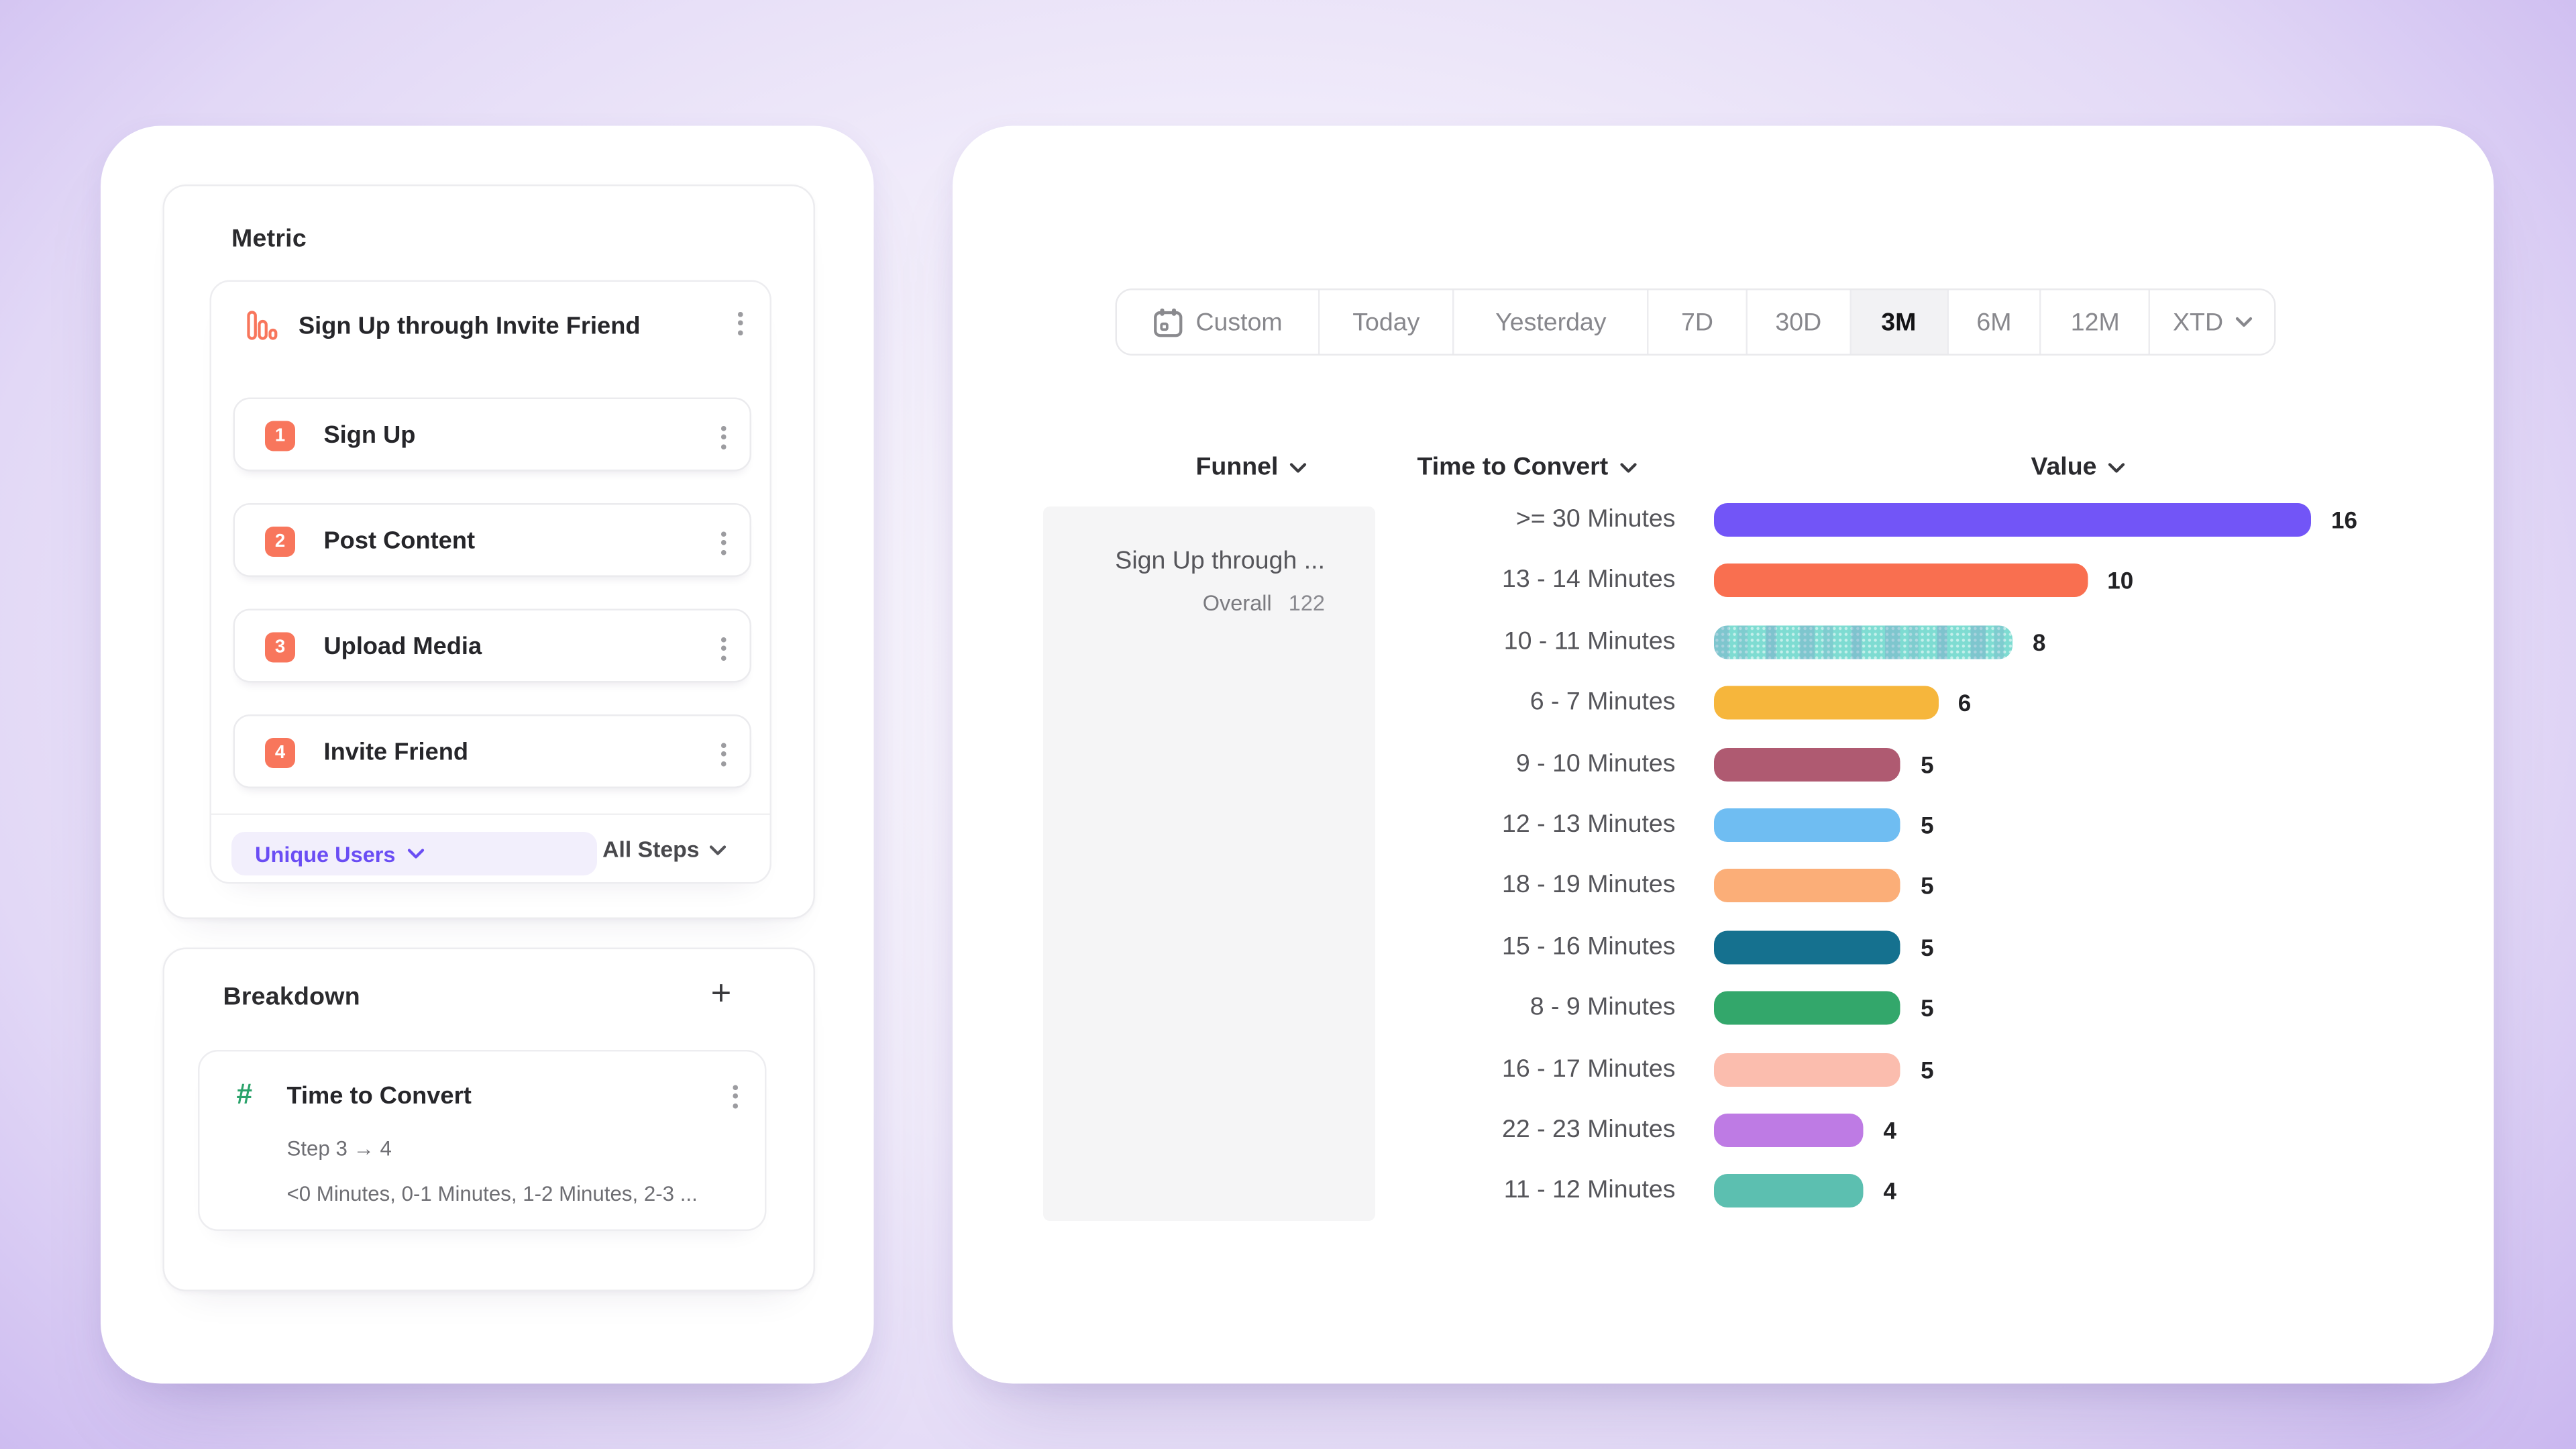  What do you see at coordinates (1218, 322) in the screenshot?
I see `range-option-custom: Custom` at bounding box center [1218, 322].